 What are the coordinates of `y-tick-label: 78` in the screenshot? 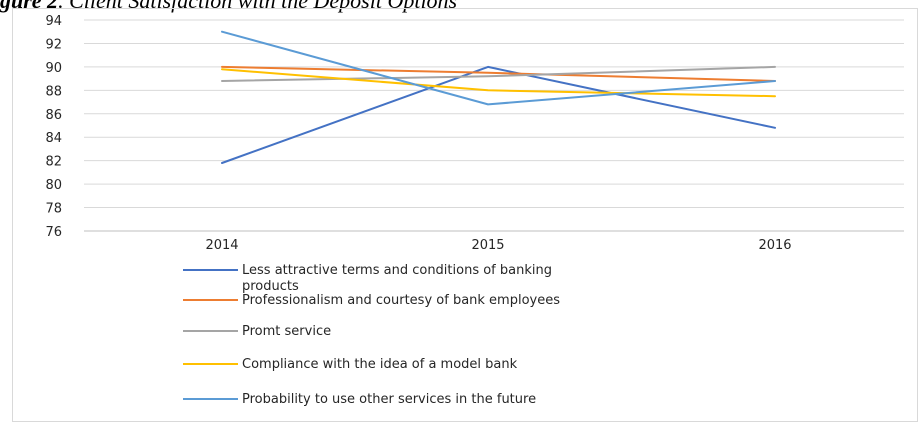 It's located at (53, 209).